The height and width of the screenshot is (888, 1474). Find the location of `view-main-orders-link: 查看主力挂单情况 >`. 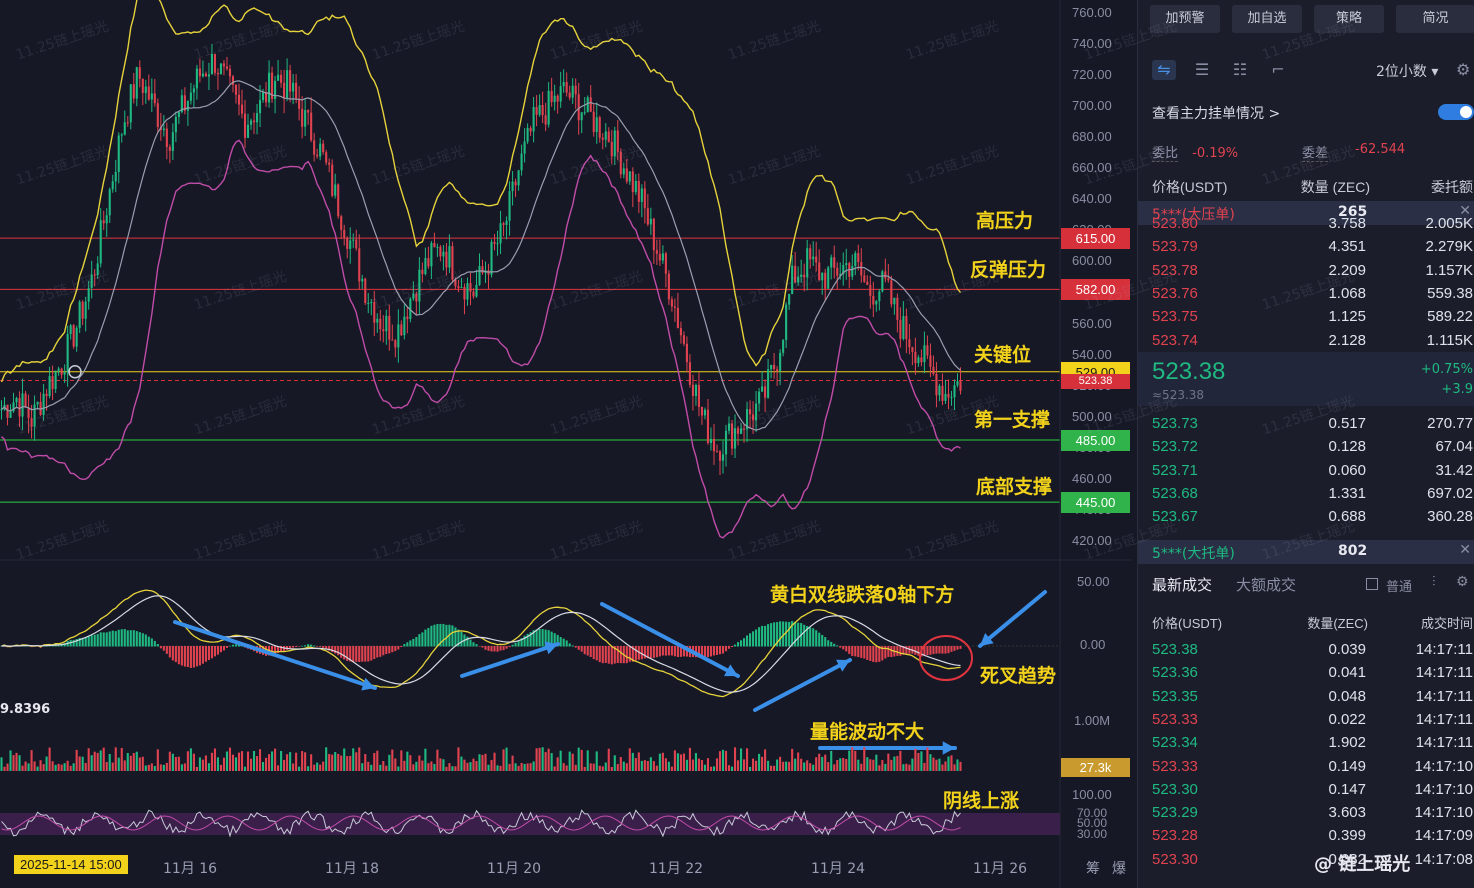

view-main-orders-link: 查看主力挂单情况 > is located at coordinates (1216, 114).